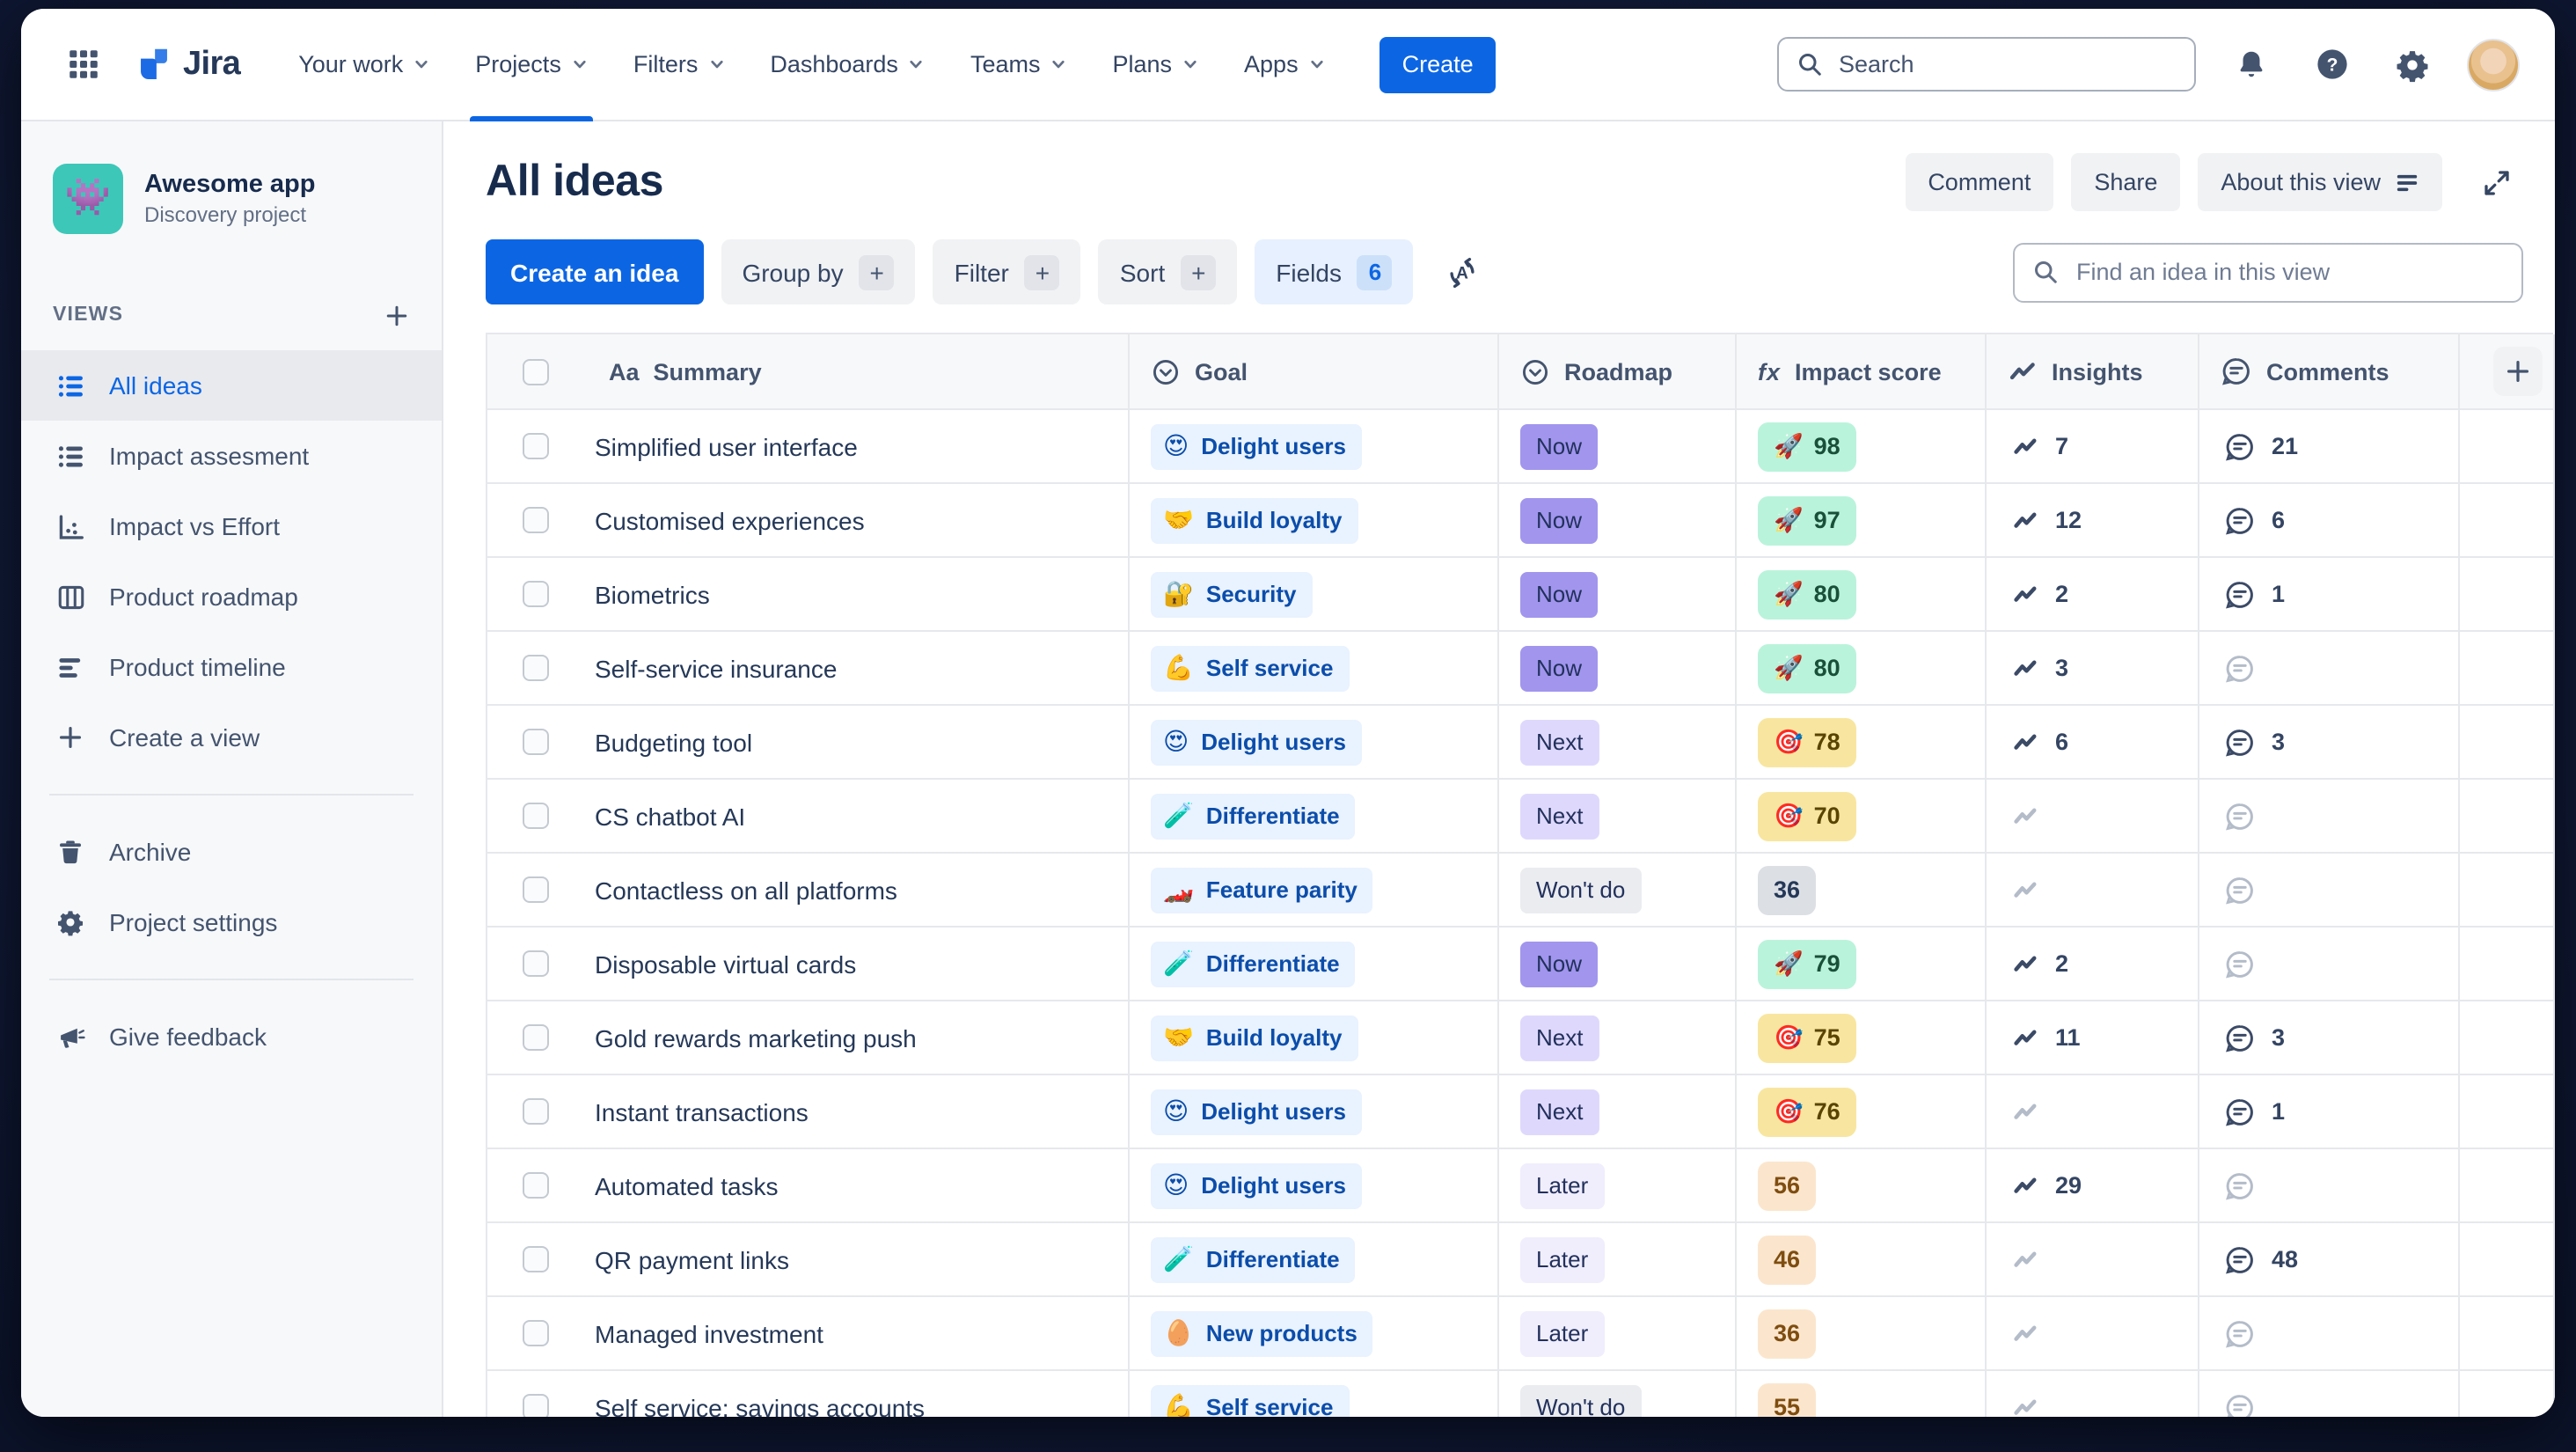  What do you see at coordinates (1862, 891) in the screenshot?
I see `impact-score-cell: 36` at bounding box center [1862, 891].